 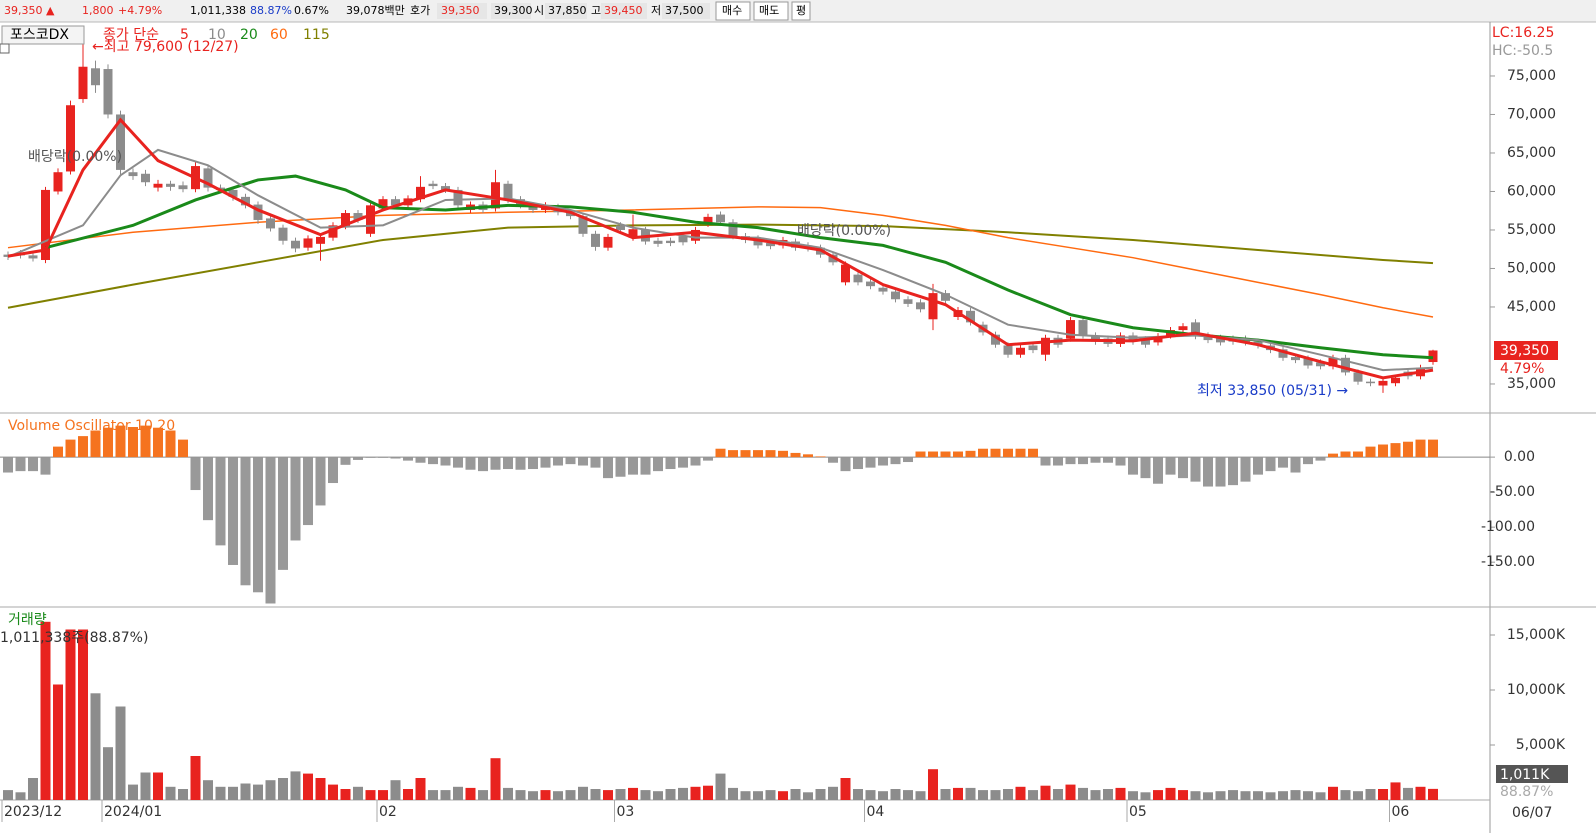 What do you see at coordinates (626, 812) in the screenshot?
I see `x-tick-label: 03` at bounding box center [626, 812].